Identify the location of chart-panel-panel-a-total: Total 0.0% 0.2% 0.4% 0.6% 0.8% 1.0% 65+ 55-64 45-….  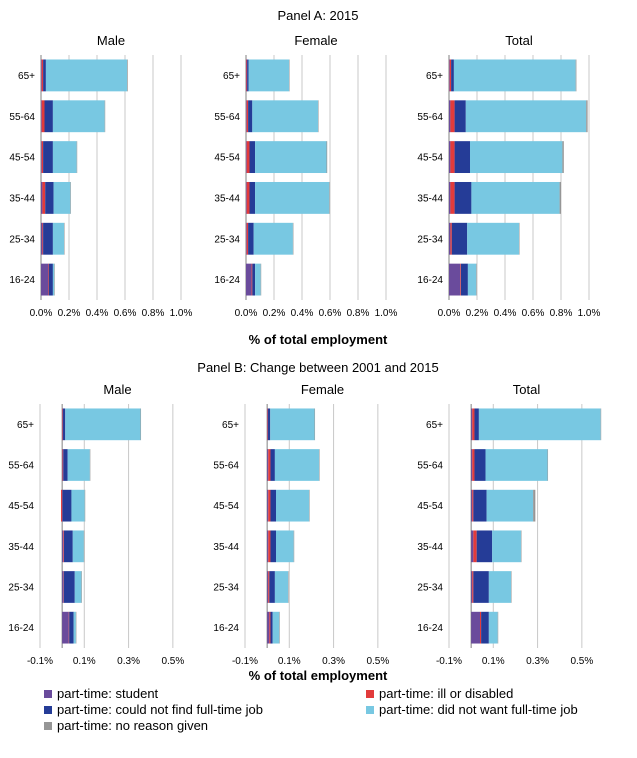
(508, 176).